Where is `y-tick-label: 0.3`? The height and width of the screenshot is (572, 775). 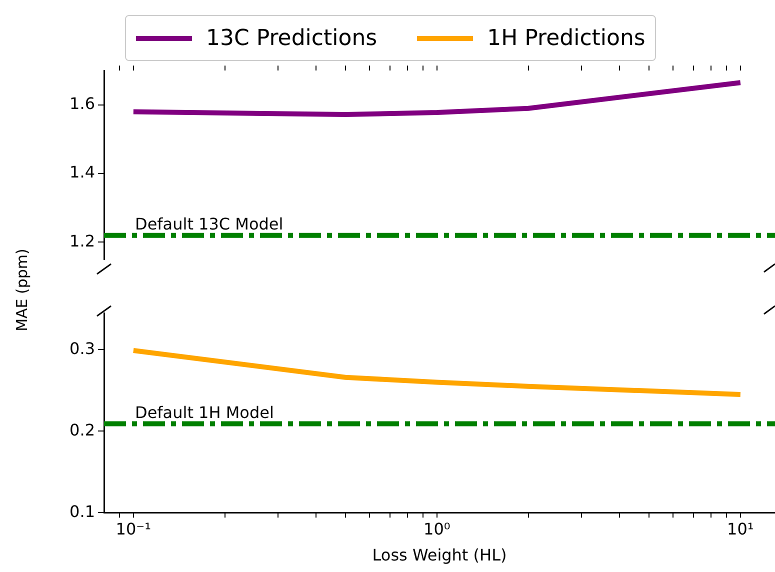 y-tick-label: 0.3 is located at coordinates (82, 348).